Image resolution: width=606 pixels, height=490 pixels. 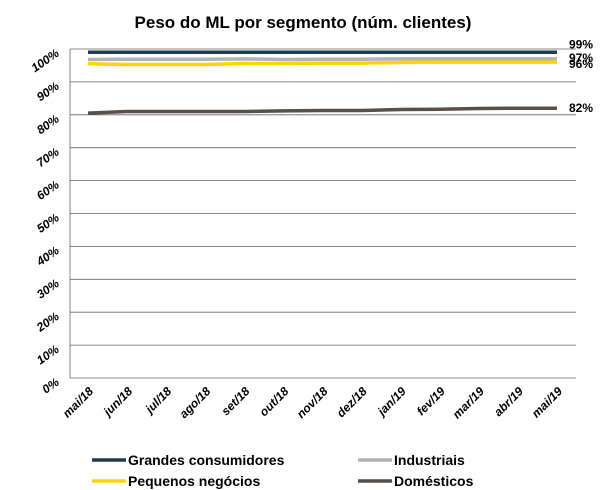 I want to click on x-tick-label: mai/18, so click(x=78, y=402).